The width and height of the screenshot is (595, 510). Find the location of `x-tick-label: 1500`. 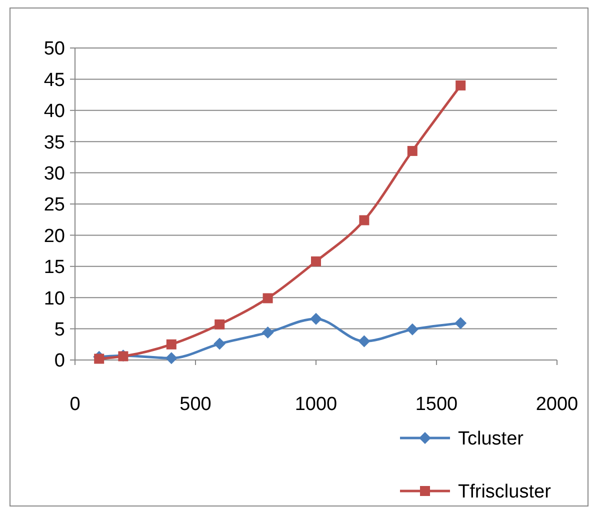

x-tick-label: 1500 is located at coordinates (436, 404).